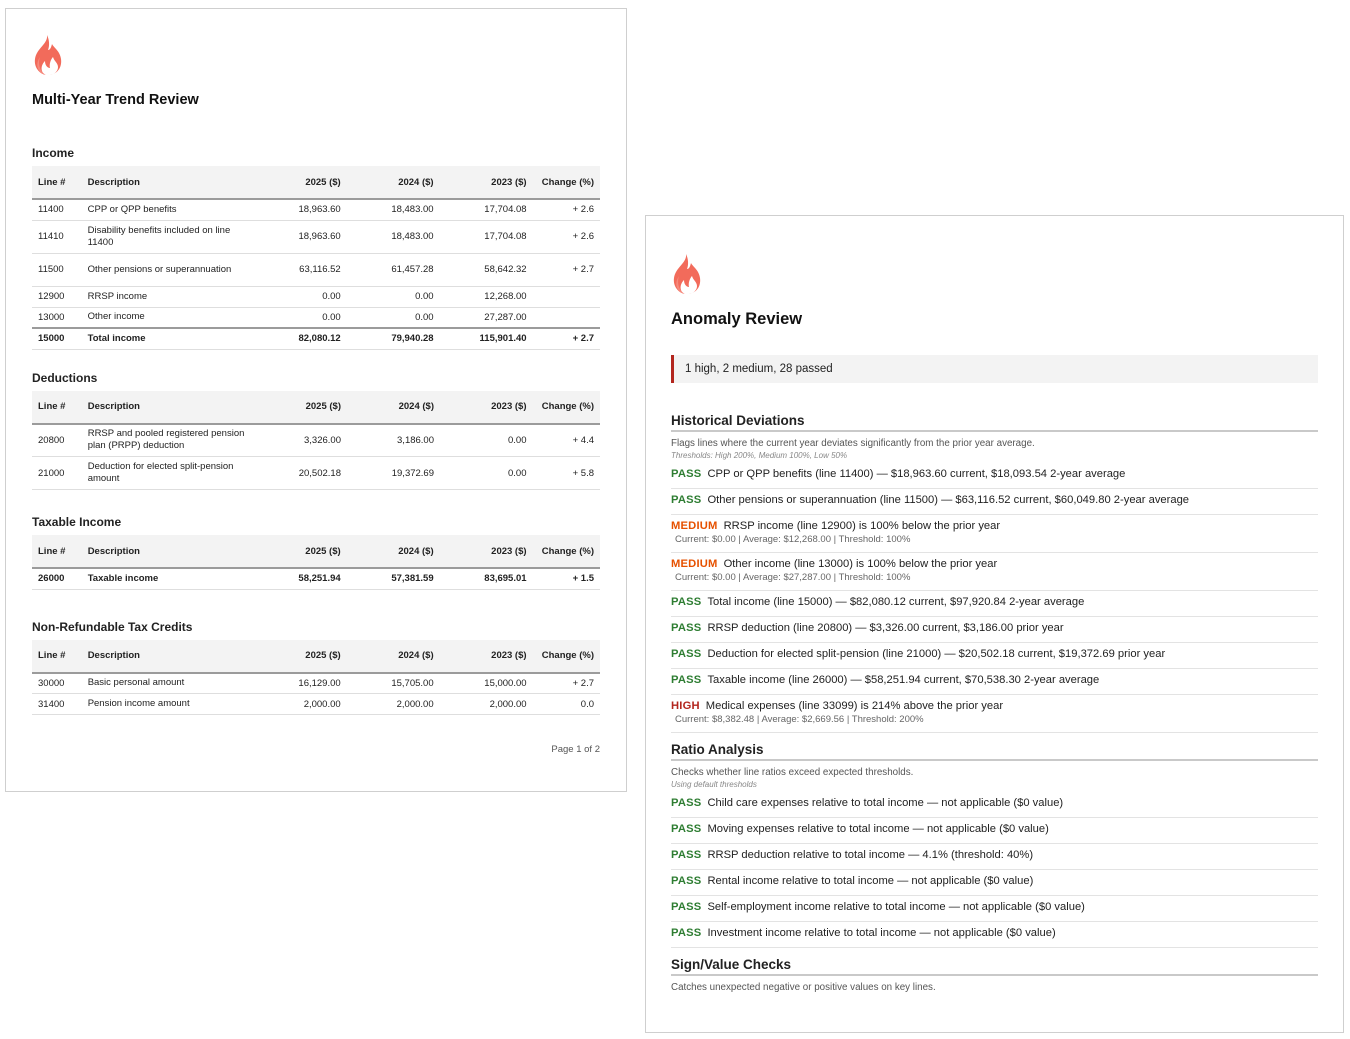 Image resolution: width=1350 pixels, height=1039 pixels. Describe the element at coordinates (112, 626) in the screenshot. I see `section-title: Non-Refundable Tax Credits` at that location.